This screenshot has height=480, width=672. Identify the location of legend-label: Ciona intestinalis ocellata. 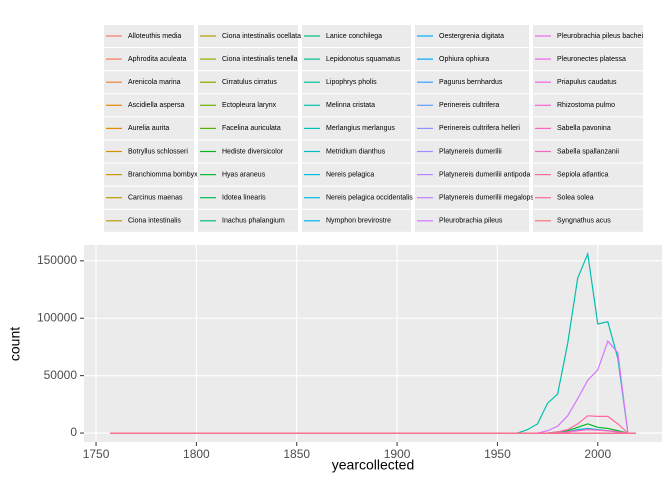
(261, 36).